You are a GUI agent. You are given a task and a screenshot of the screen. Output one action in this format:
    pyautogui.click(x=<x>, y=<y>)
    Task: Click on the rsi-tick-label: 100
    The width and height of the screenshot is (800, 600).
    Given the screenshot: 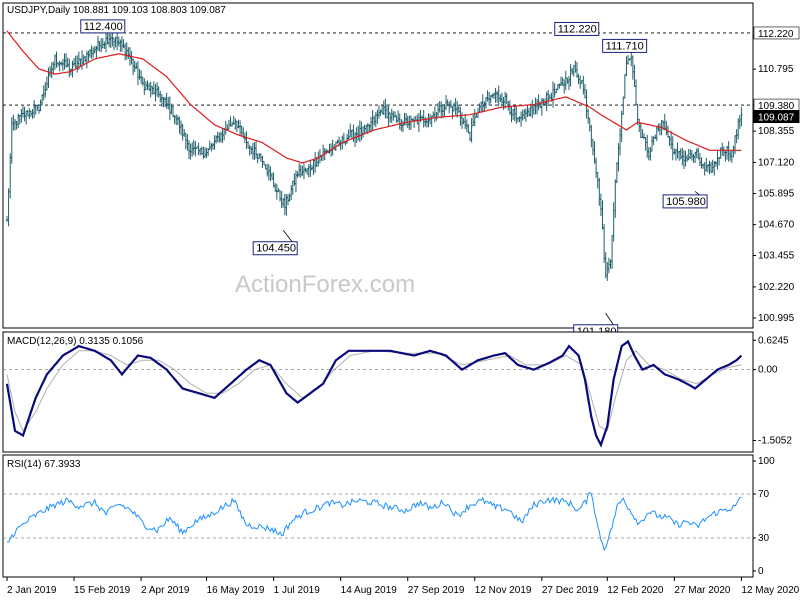 What is the action you would take?
    pyautogui.click(x=766, y=461)
    